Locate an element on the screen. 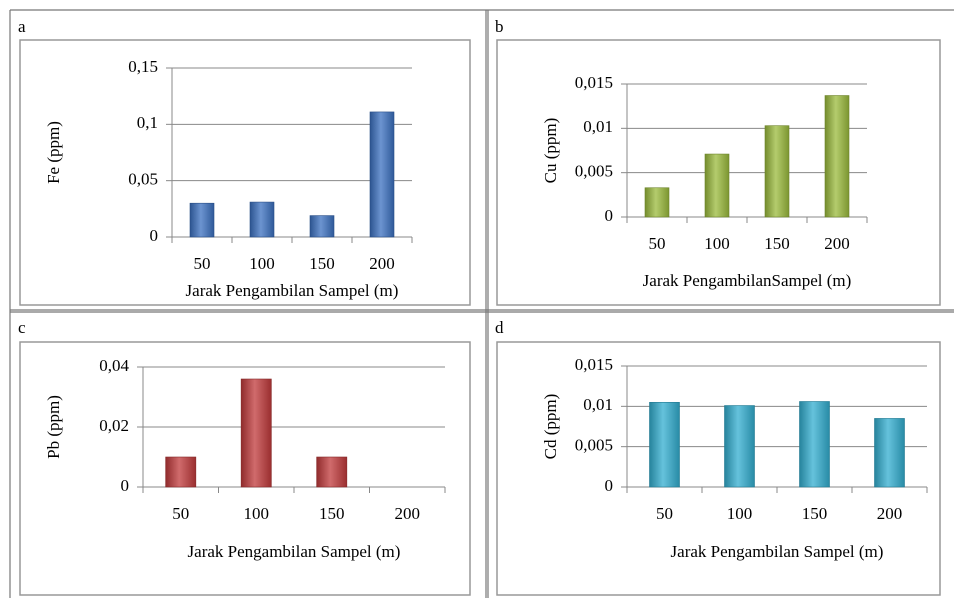  panel-letter: d is located at coordinates (499, 327).